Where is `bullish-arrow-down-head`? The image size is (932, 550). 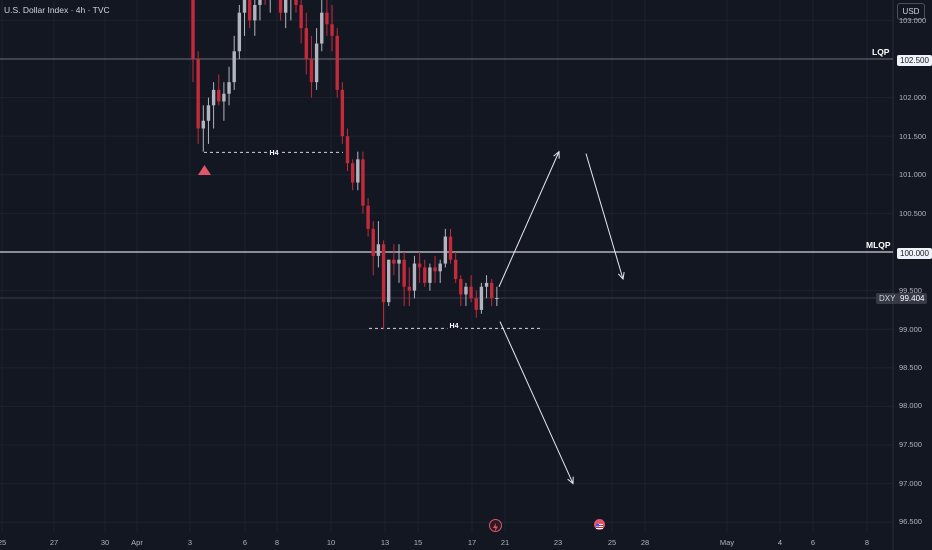
bullish-arrow-down-head is located at coordinates (621, 276).